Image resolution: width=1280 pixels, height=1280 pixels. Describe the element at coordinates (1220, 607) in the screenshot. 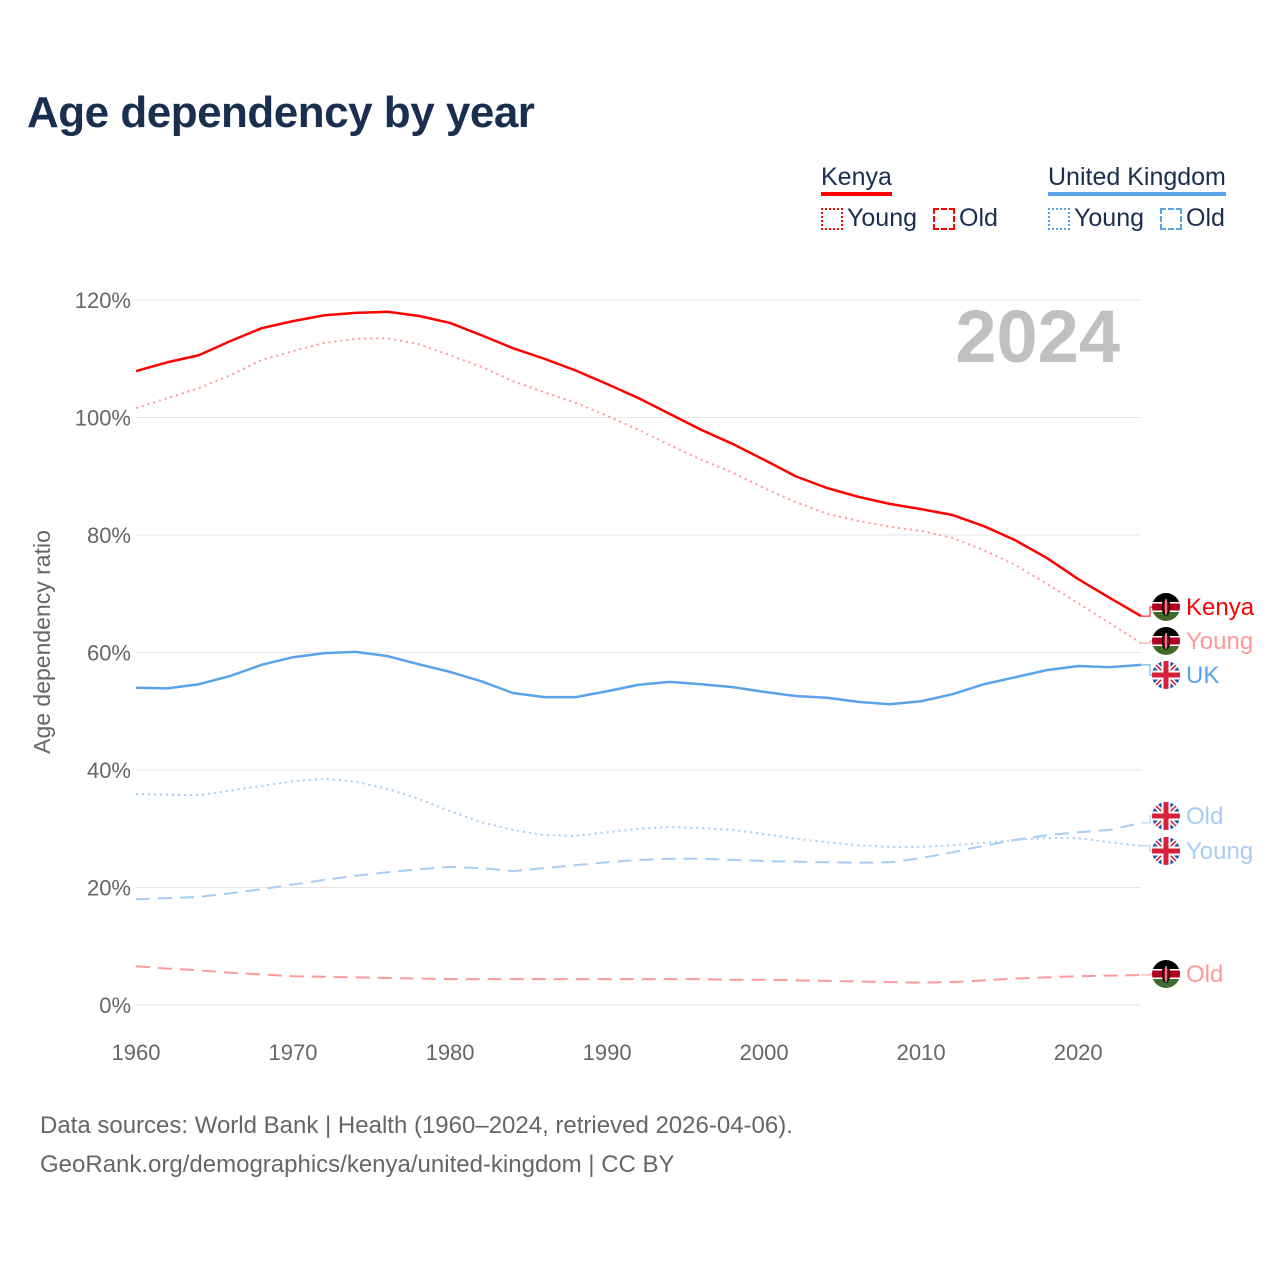

I see `series-end-label: Kenya` at that location.